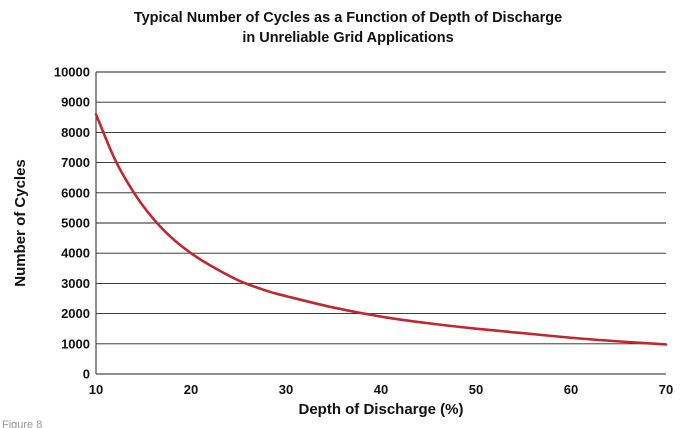 Image resolution: width=691 pixels, height=428 pixels. I want to click on y-tick-label-6: 6000, so click(75, 192).